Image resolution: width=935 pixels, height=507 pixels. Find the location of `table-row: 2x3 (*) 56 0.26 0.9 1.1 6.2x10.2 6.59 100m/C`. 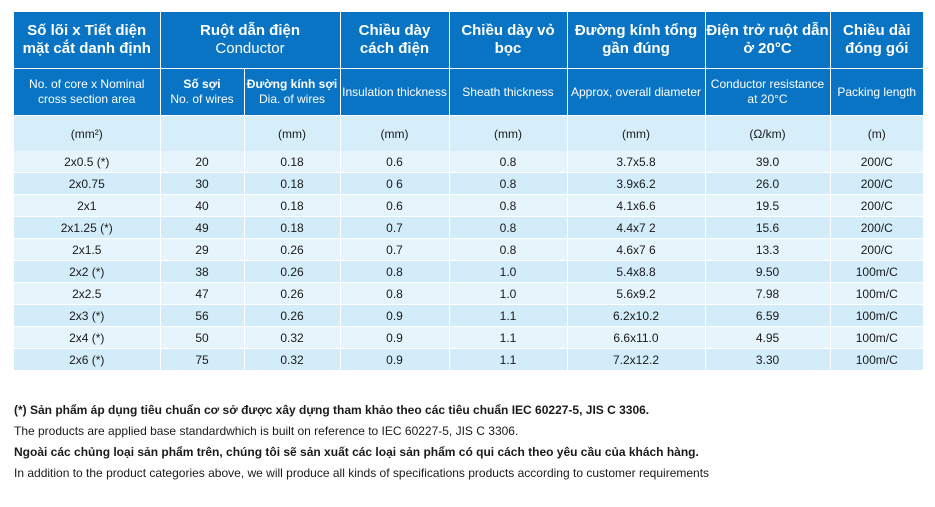

table-row: 2x3 (*) 56 0.26 0.9 1.1 6.2x10.2 6.59 100m/C is located at coordinates (468, 315).